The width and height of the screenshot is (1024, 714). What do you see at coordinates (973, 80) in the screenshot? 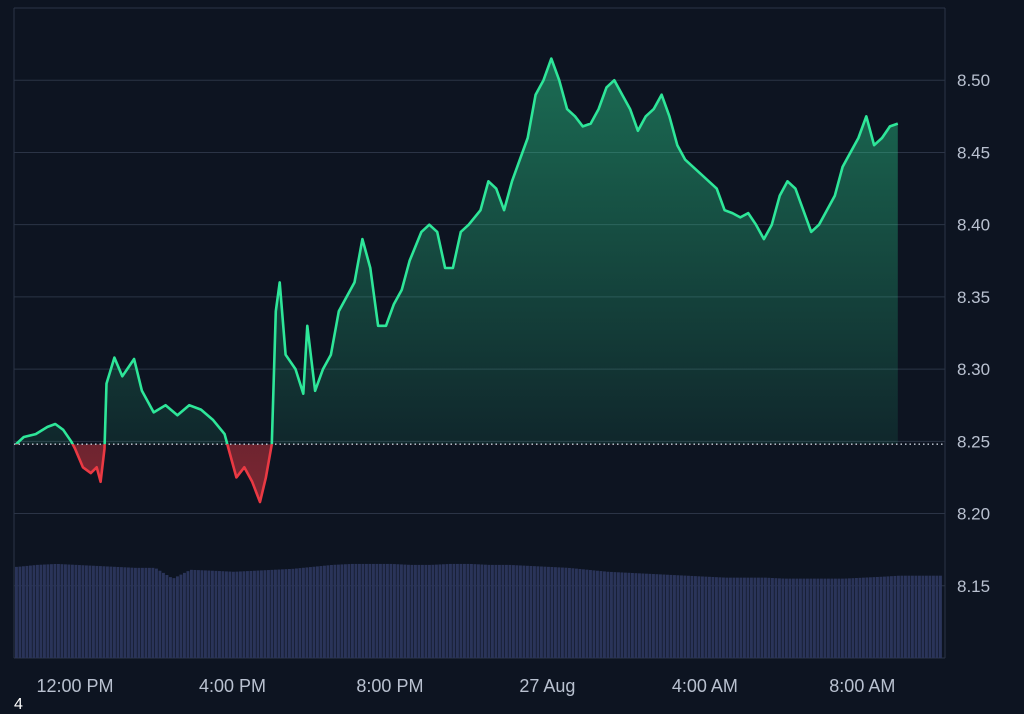
I see `y-tick-label: 8.50` at bounding box center [973, 80].